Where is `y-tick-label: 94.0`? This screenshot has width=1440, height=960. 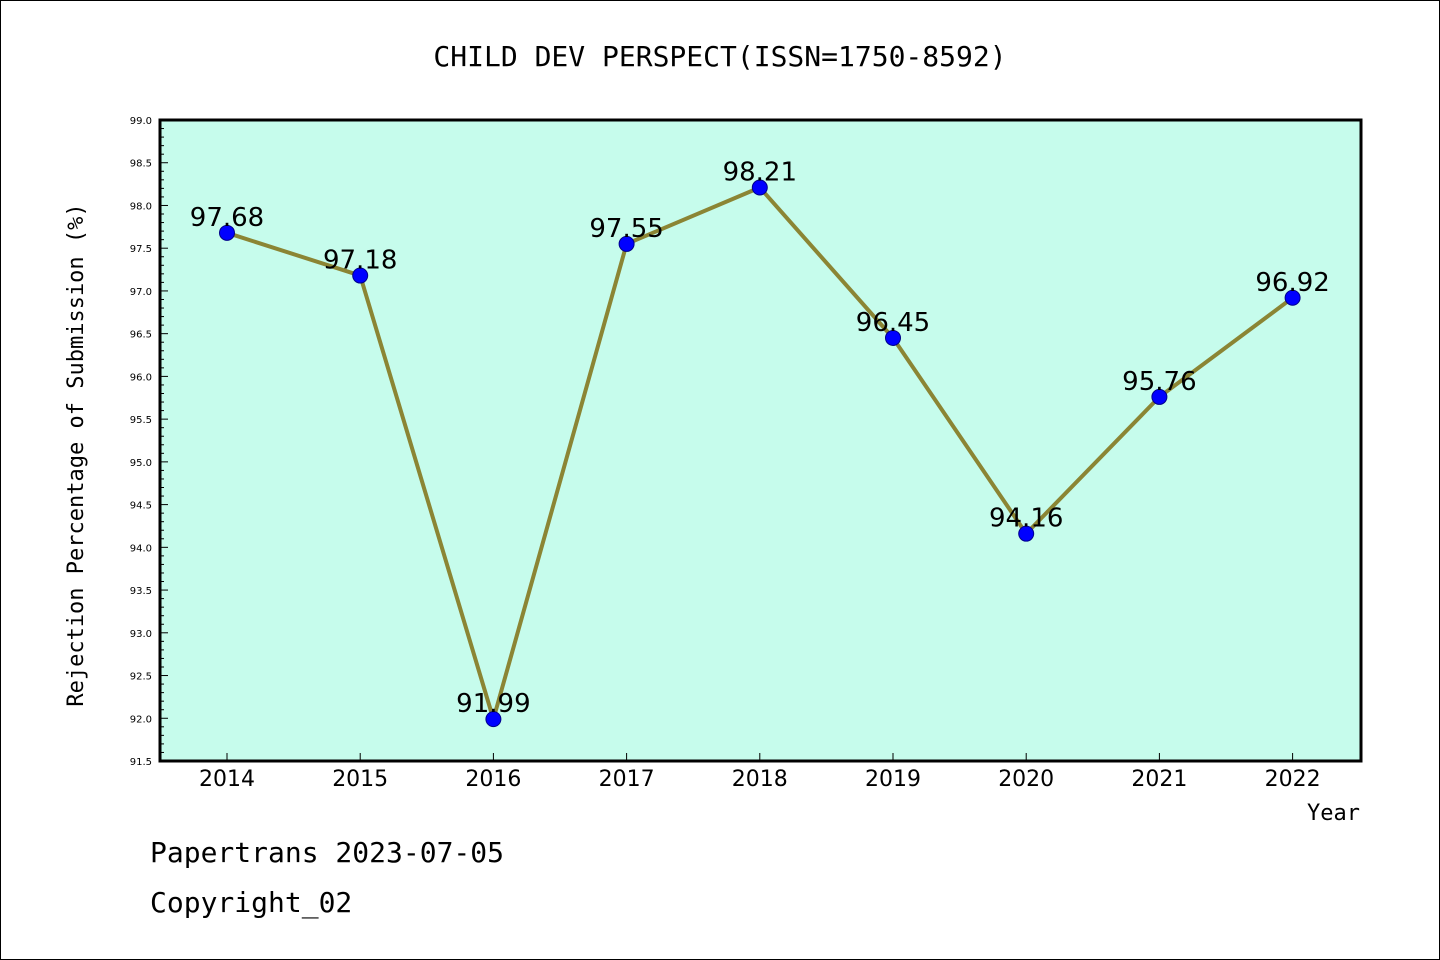
y-tick-label: 94.0 is located at coordinates (141, 548).